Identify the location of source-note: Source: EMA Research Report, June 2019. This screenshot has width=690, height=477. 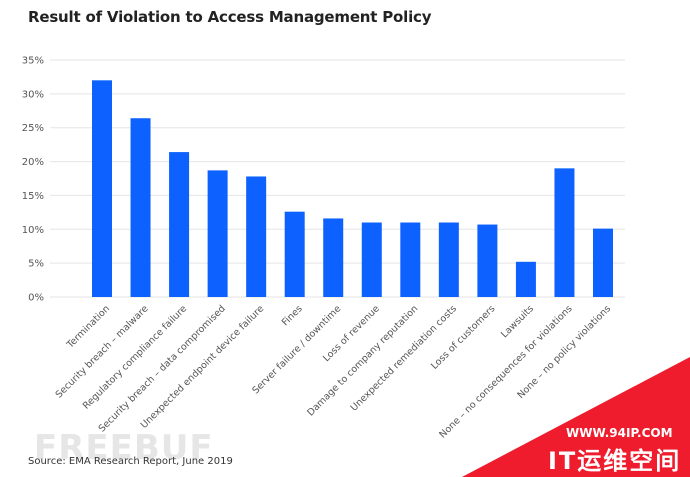
(130, 461).